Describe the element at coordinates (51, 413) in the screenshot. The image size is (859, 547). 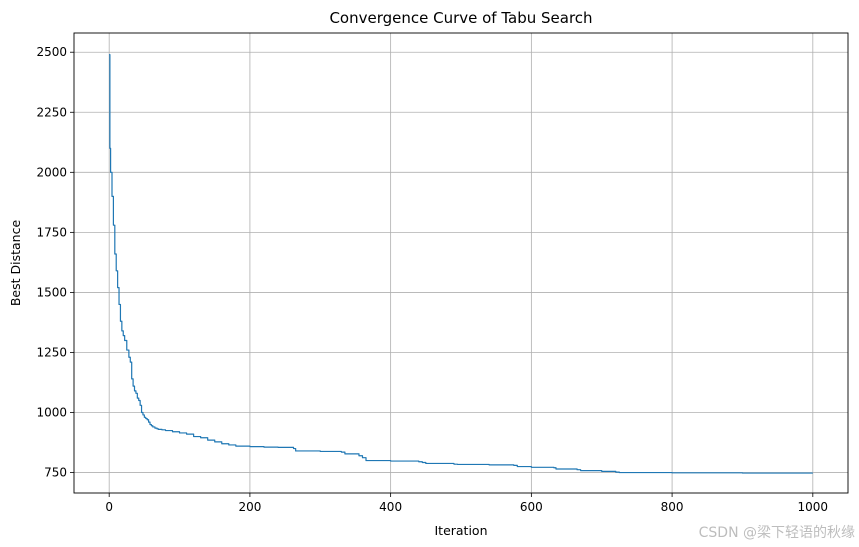
I see `y-tick-label: 1000` at that location.